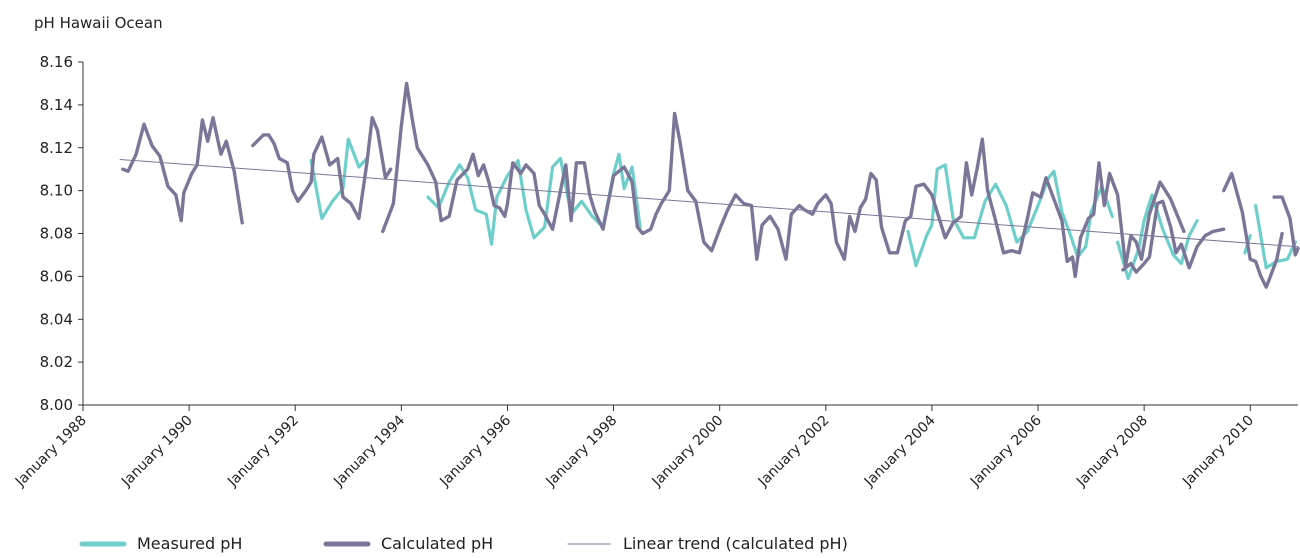 This screenshot has height=558, width=1300. I want to click on x-tick-label: January 1996, so click(475, 451).